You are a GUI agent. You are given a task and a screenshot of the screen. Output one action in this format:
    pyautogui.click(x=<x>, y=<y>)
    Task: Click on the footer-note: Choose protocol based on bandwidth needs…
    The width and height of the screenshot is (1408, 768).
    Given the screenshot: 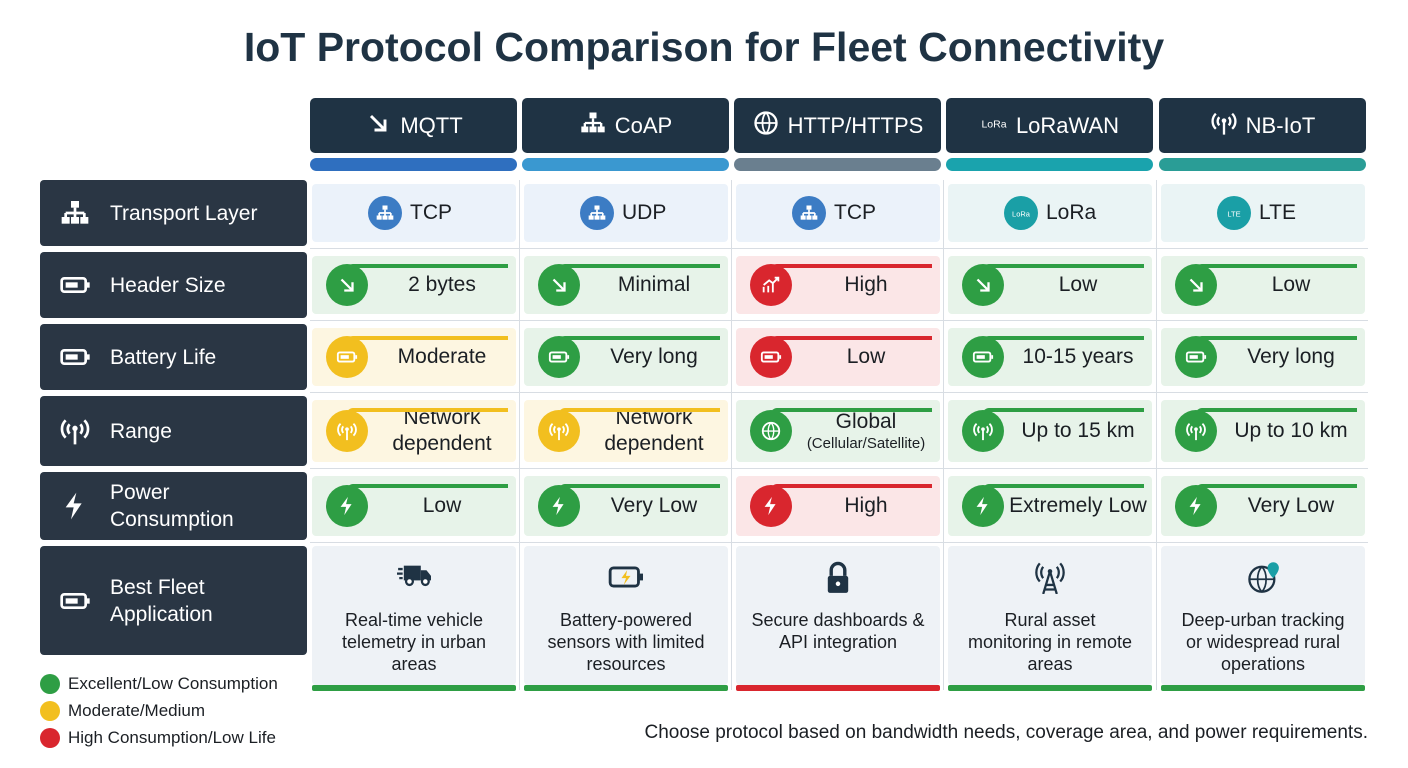 What is the action you would take?
    pyautogui.click(x=1006, y=732)
    